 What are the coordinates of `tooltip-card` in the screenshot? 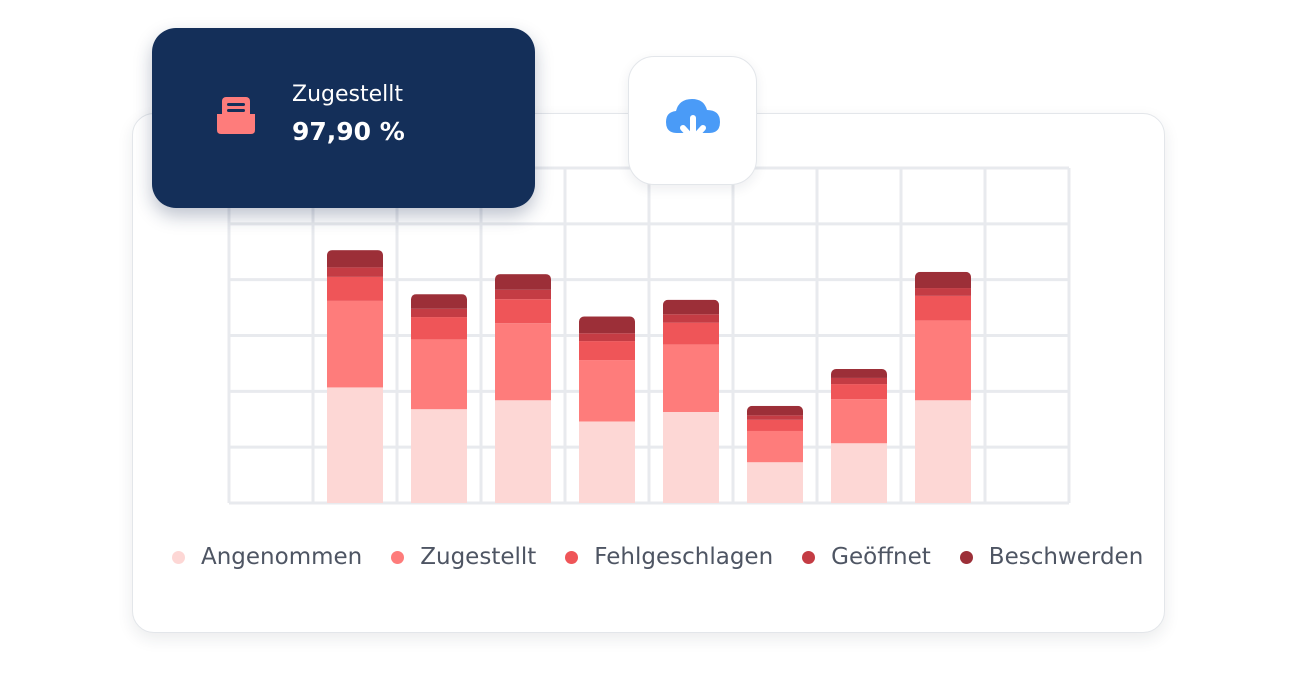 It's located at (343, 118).